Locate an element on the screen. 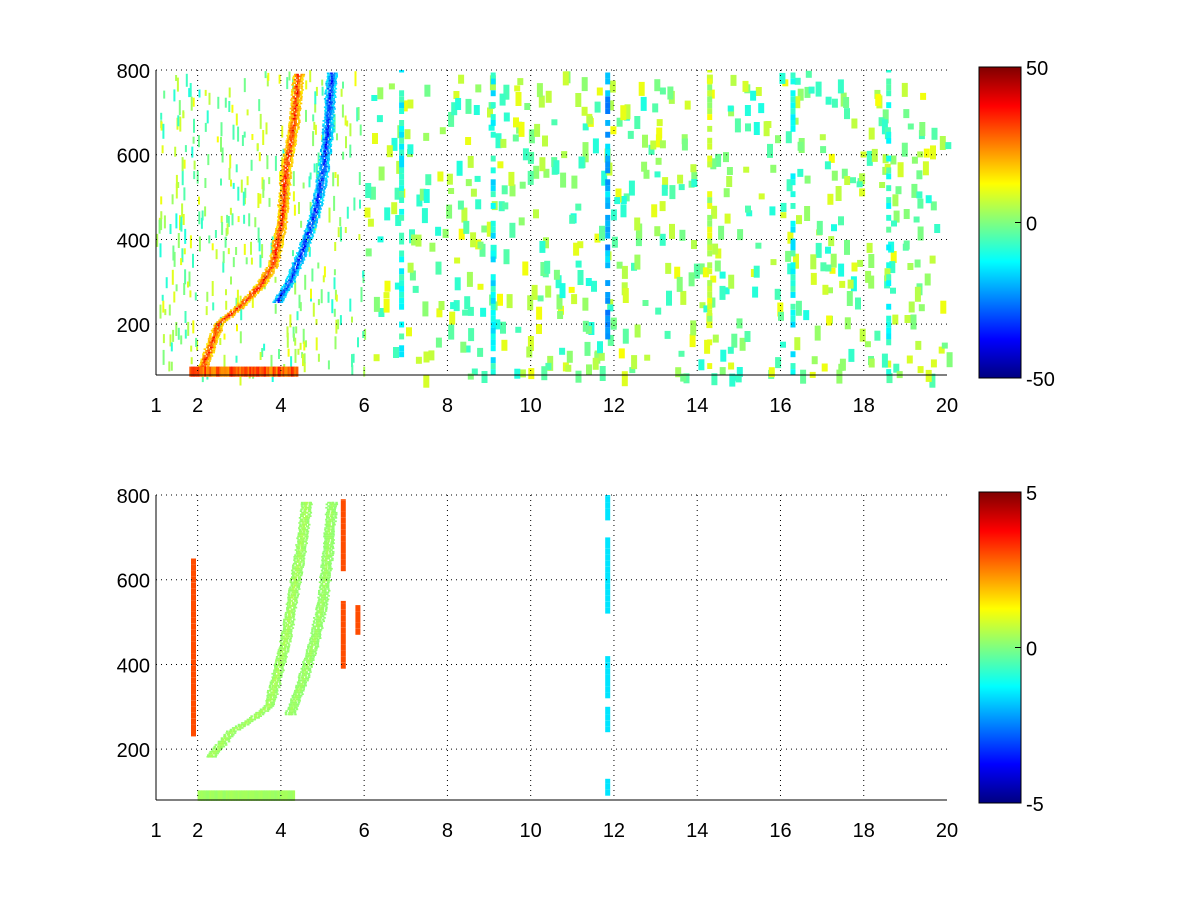  y-tick-label: 400 is located at coordinates (133, 666).